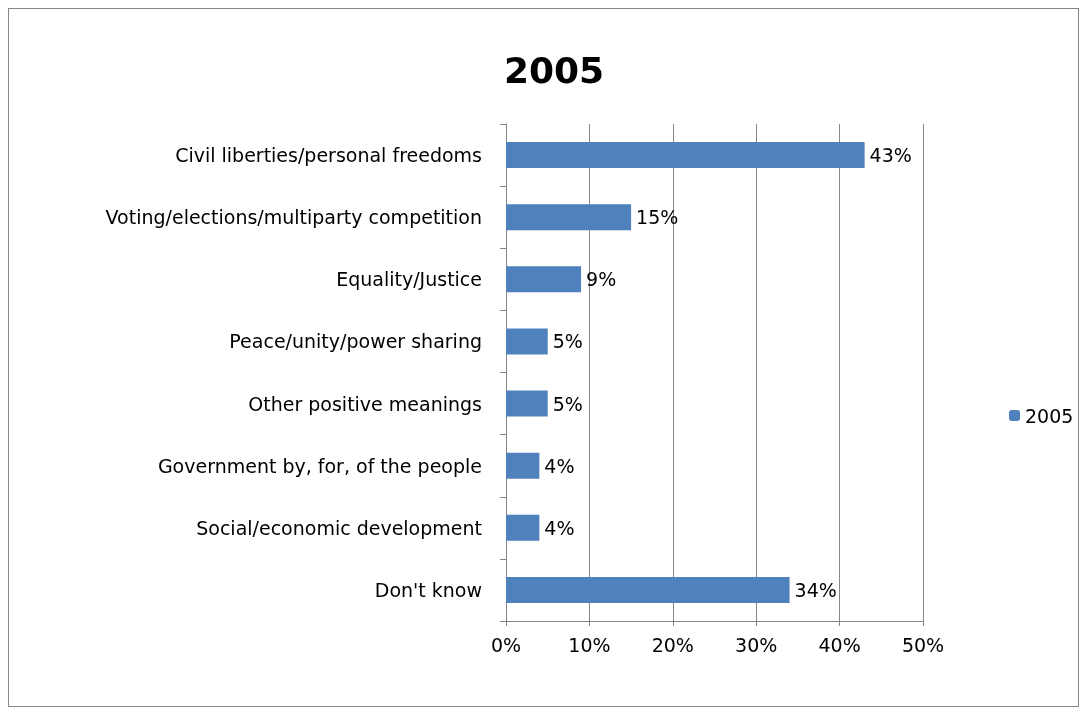 The width and height of the screenshot is (1087, 715). What do you see at coordinates (409, 279) in the screenshot?
I see `y-tick-label: Equality/Justice` at bounding box center [409, 279].